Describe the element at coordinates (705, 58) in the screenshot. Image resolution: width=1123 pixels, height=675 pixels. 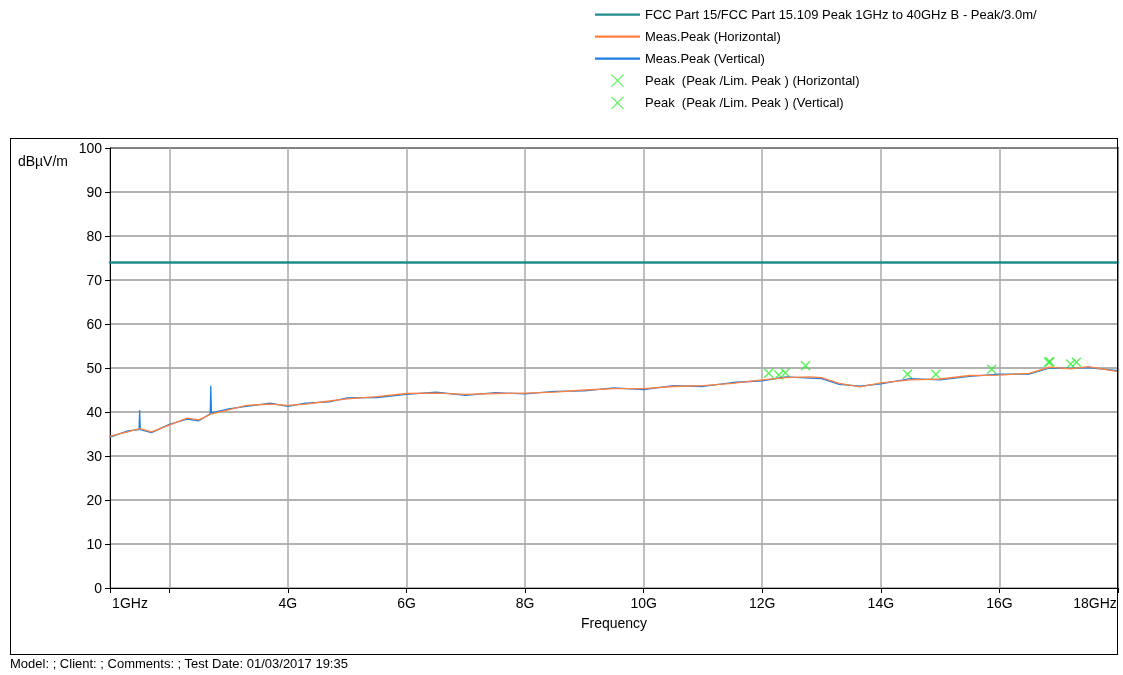
I see `legend-label: Meas.Peak (Vertical)` at that location.